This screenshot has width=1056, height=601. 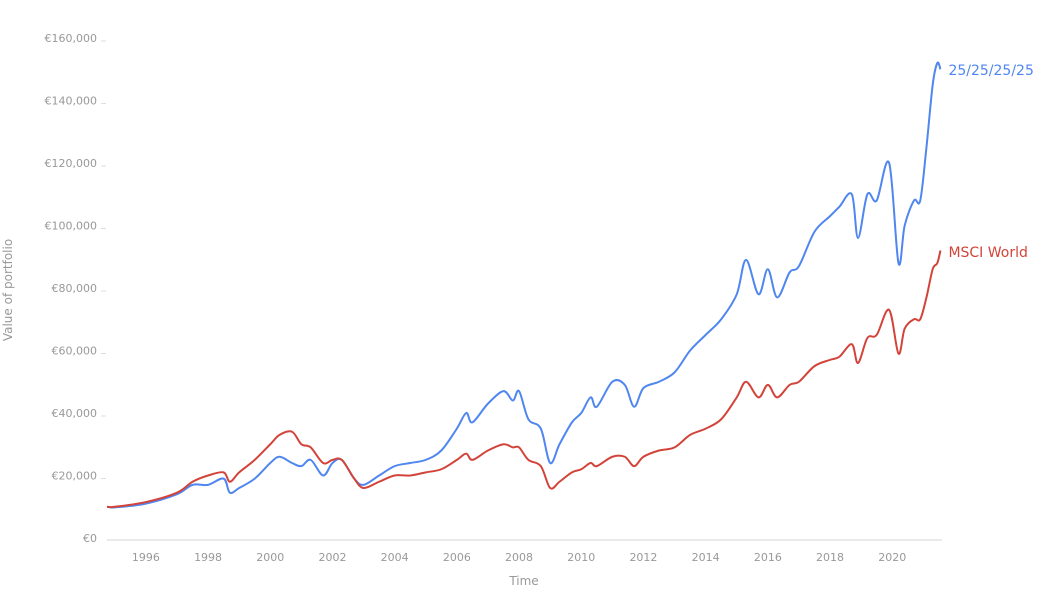 I want to click on x-tick-label: 2014, so click(x=706, y=557).